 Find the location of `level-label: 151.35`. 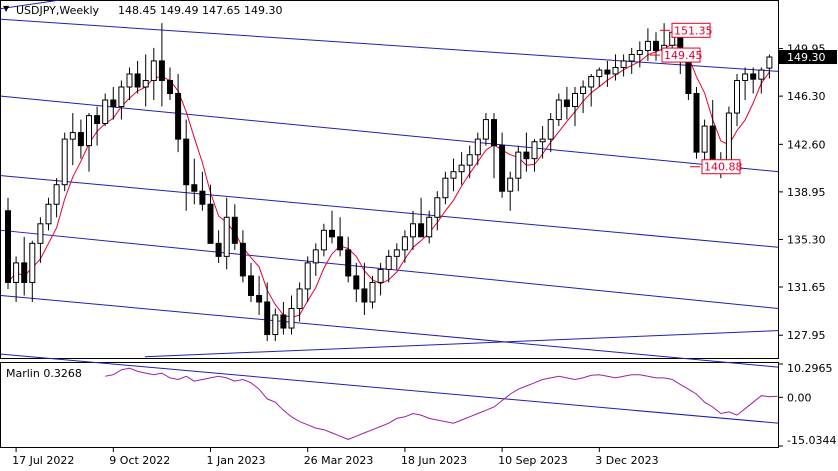

level-label: 151.35 is located at coordinates (693, 30).